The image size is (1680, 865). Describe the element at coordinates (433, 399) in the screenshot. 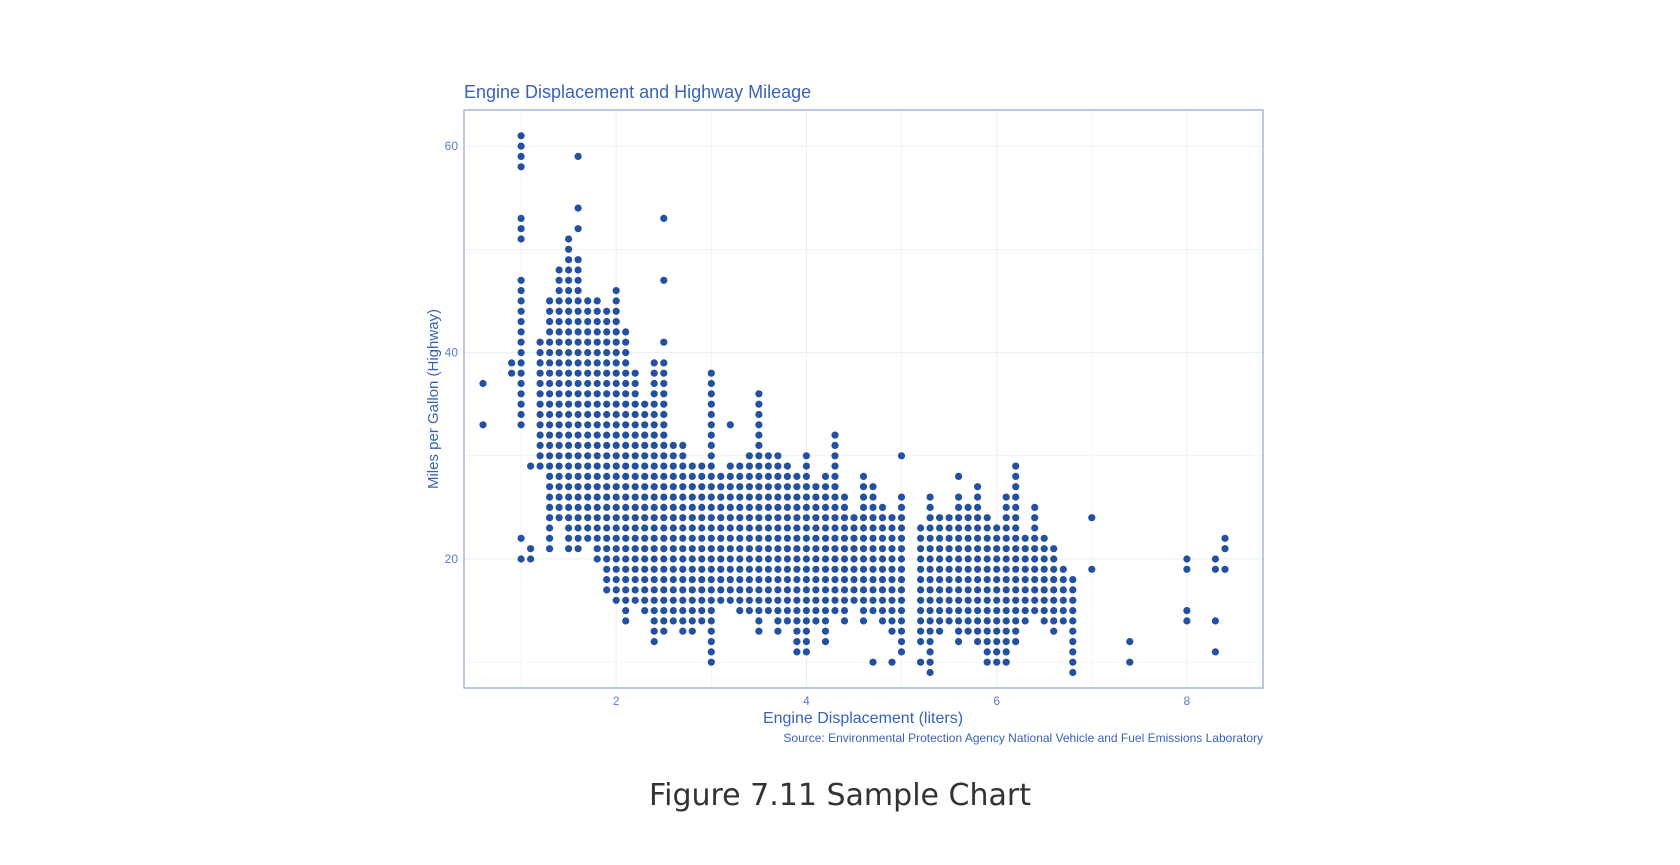

I see `y-axis-label: Miles per Gallon (Highway)` at that location.